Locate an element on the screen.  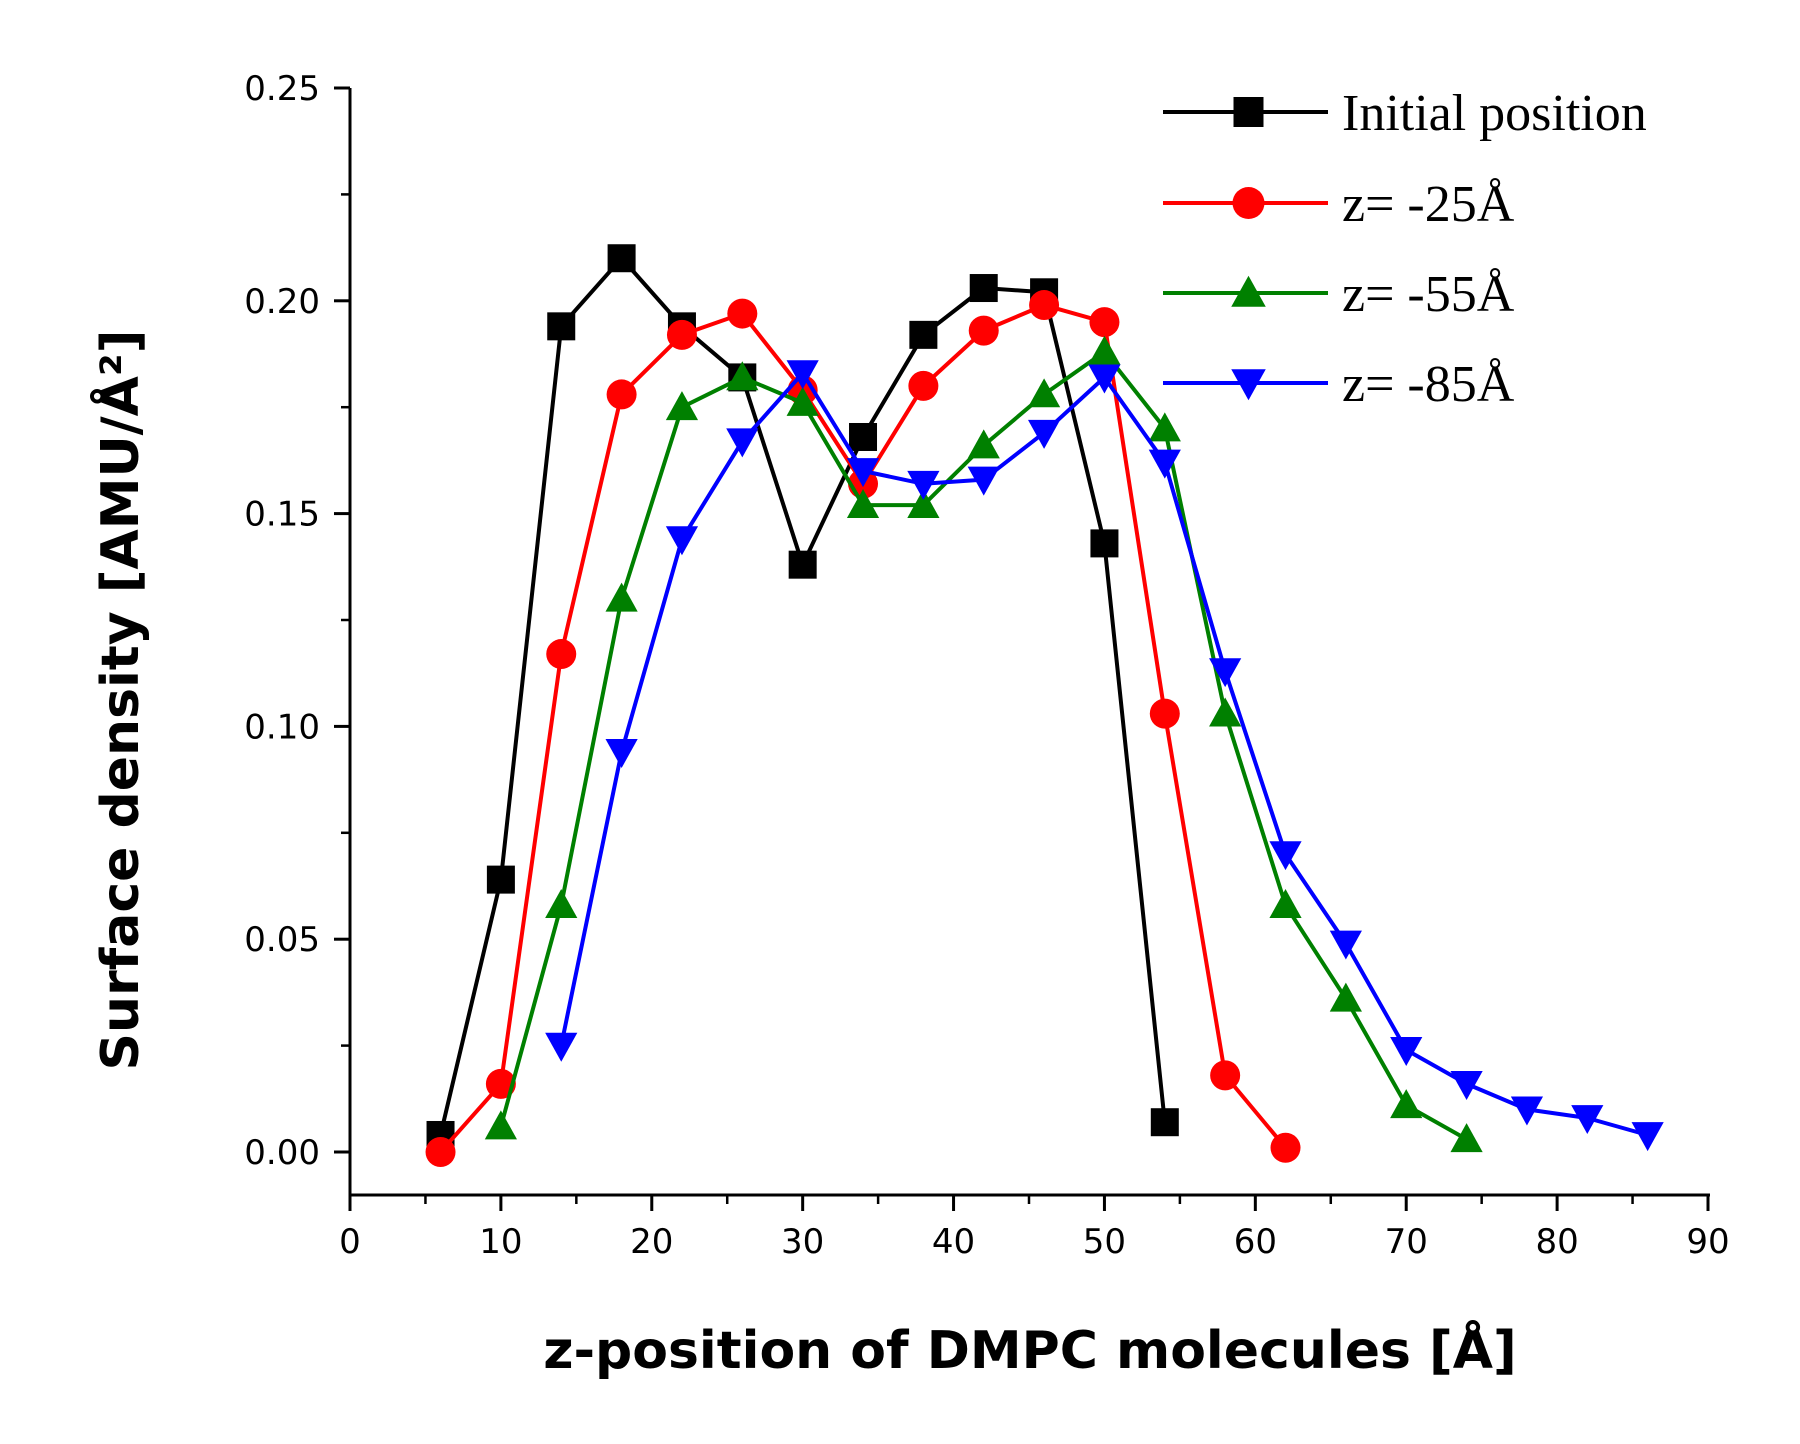
legend-entry-1: Initial position is located at coordinates (1405, 113).